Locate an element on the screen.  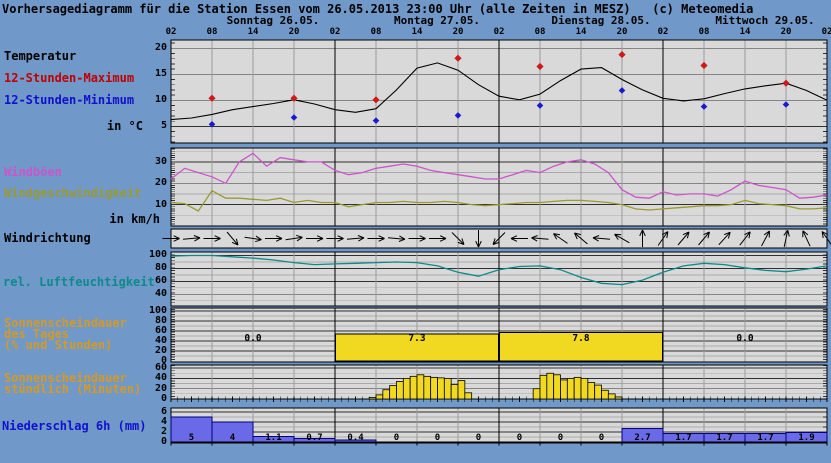
axis-tick-label: 6 is located at coordinates (163, 411).